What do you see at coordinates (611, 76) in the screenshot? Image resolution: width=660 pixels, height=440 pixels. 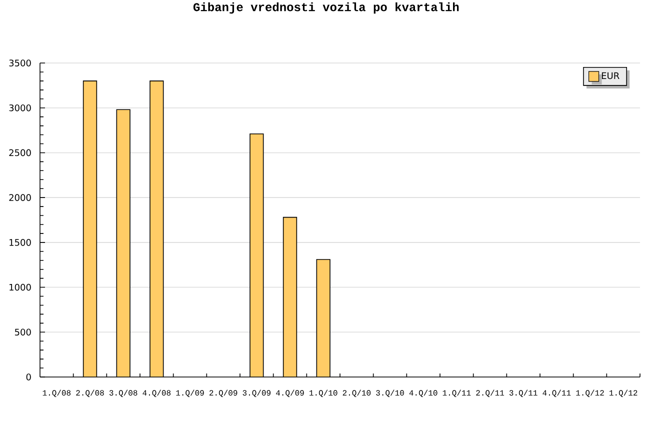 I see `legend-label: EUR` at bounding box center [611, 76].